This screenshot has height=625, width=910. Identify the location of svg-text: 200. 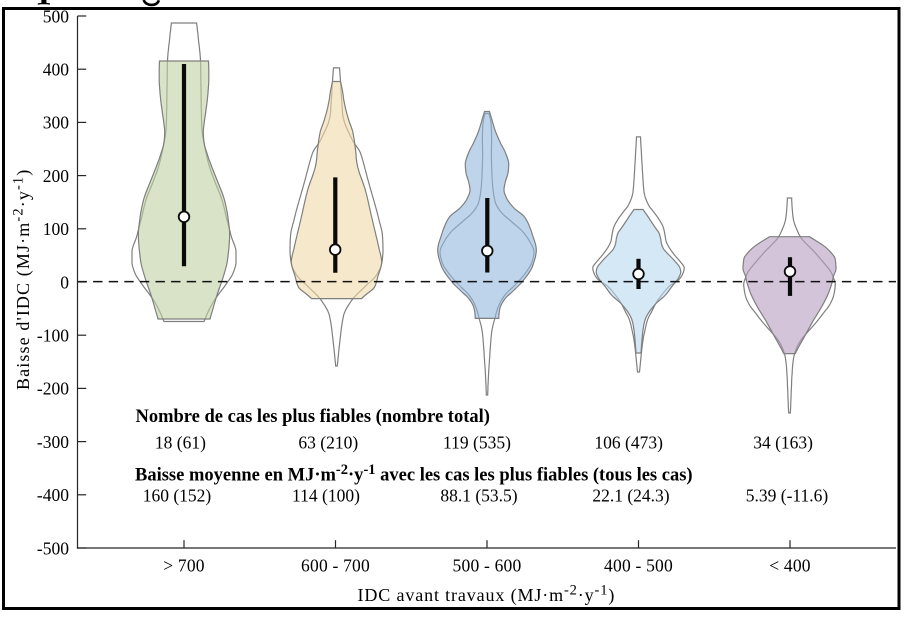
(56, 176).